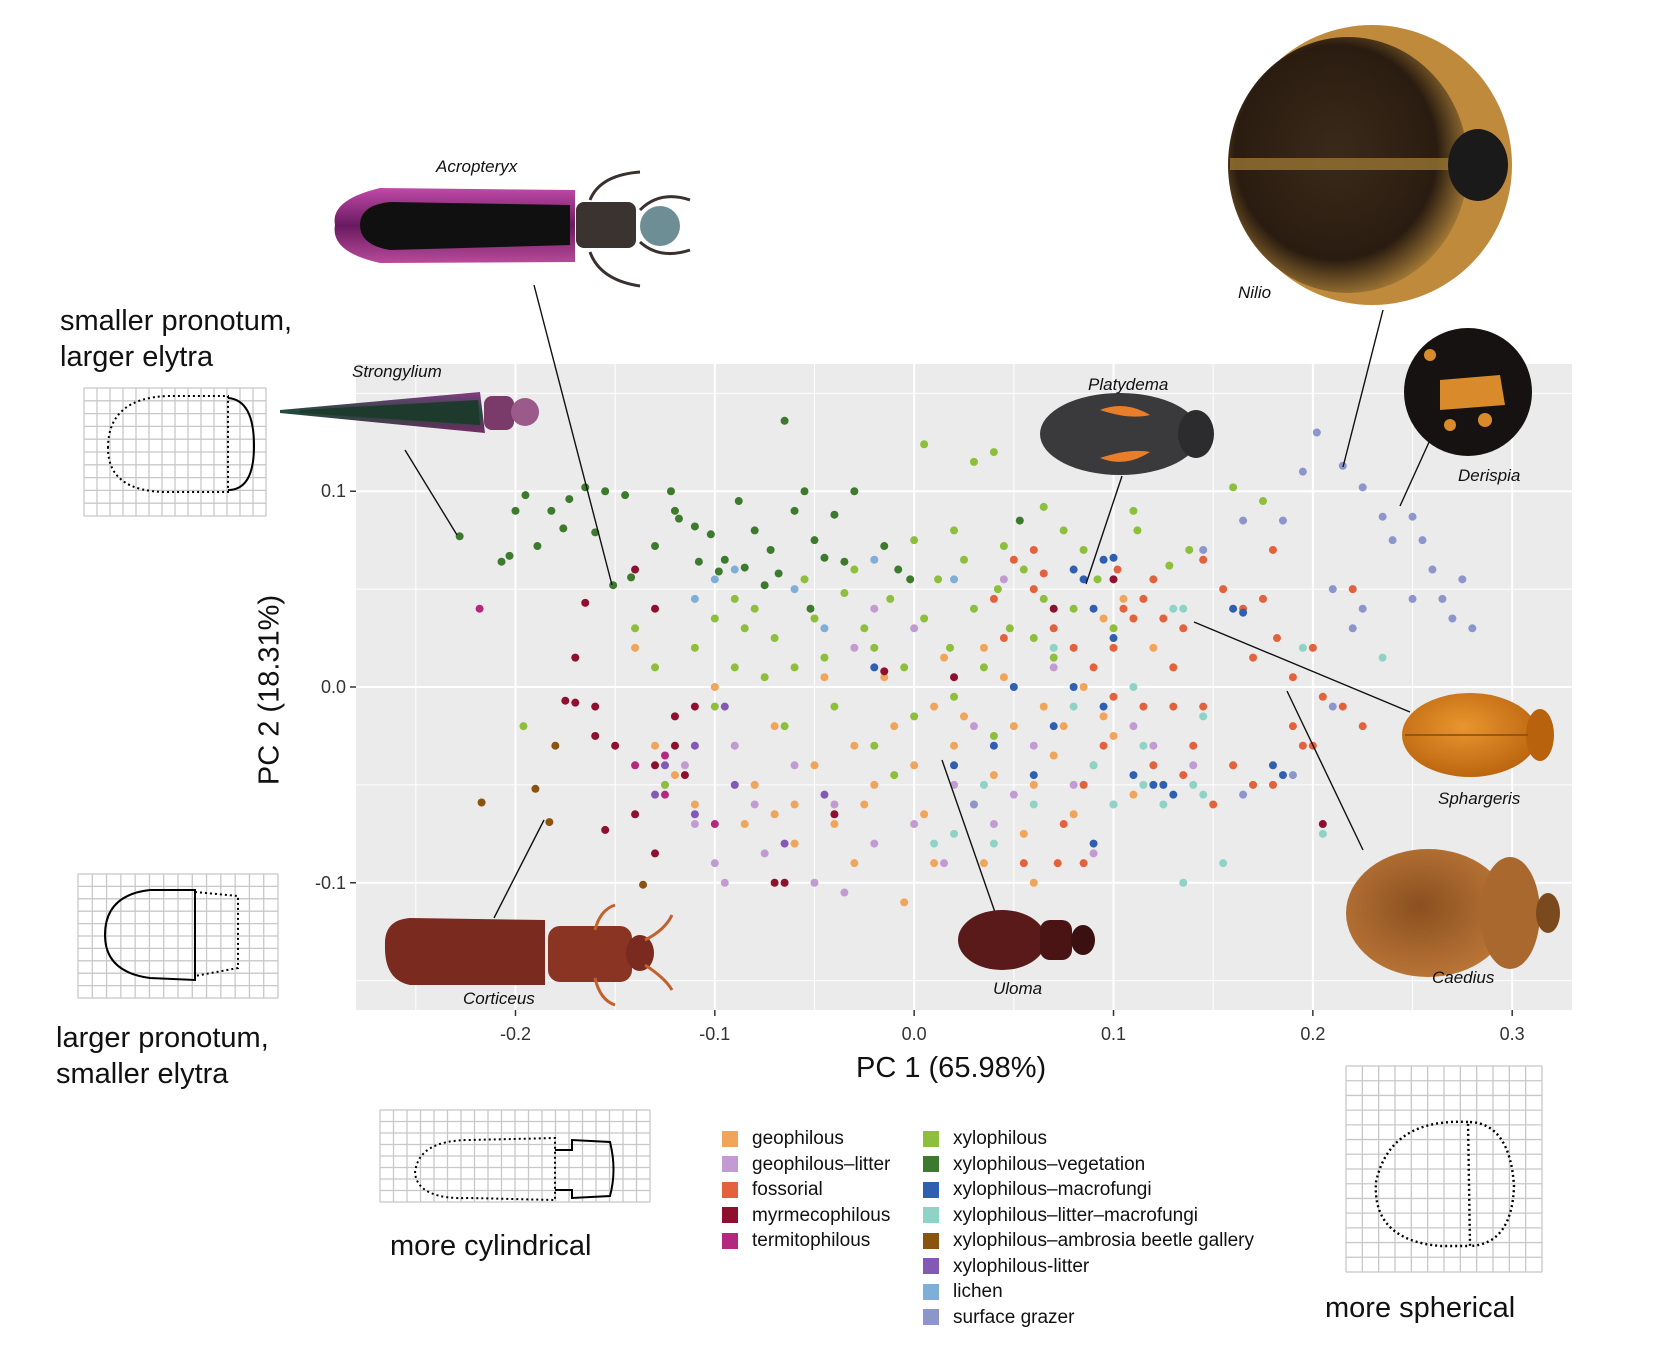 This screenshot has height=1362, width=1658. Describe the element at coordinates (491, 1246) in the screenshot. I see `label-bottom-left: more cylindrical` at that location.